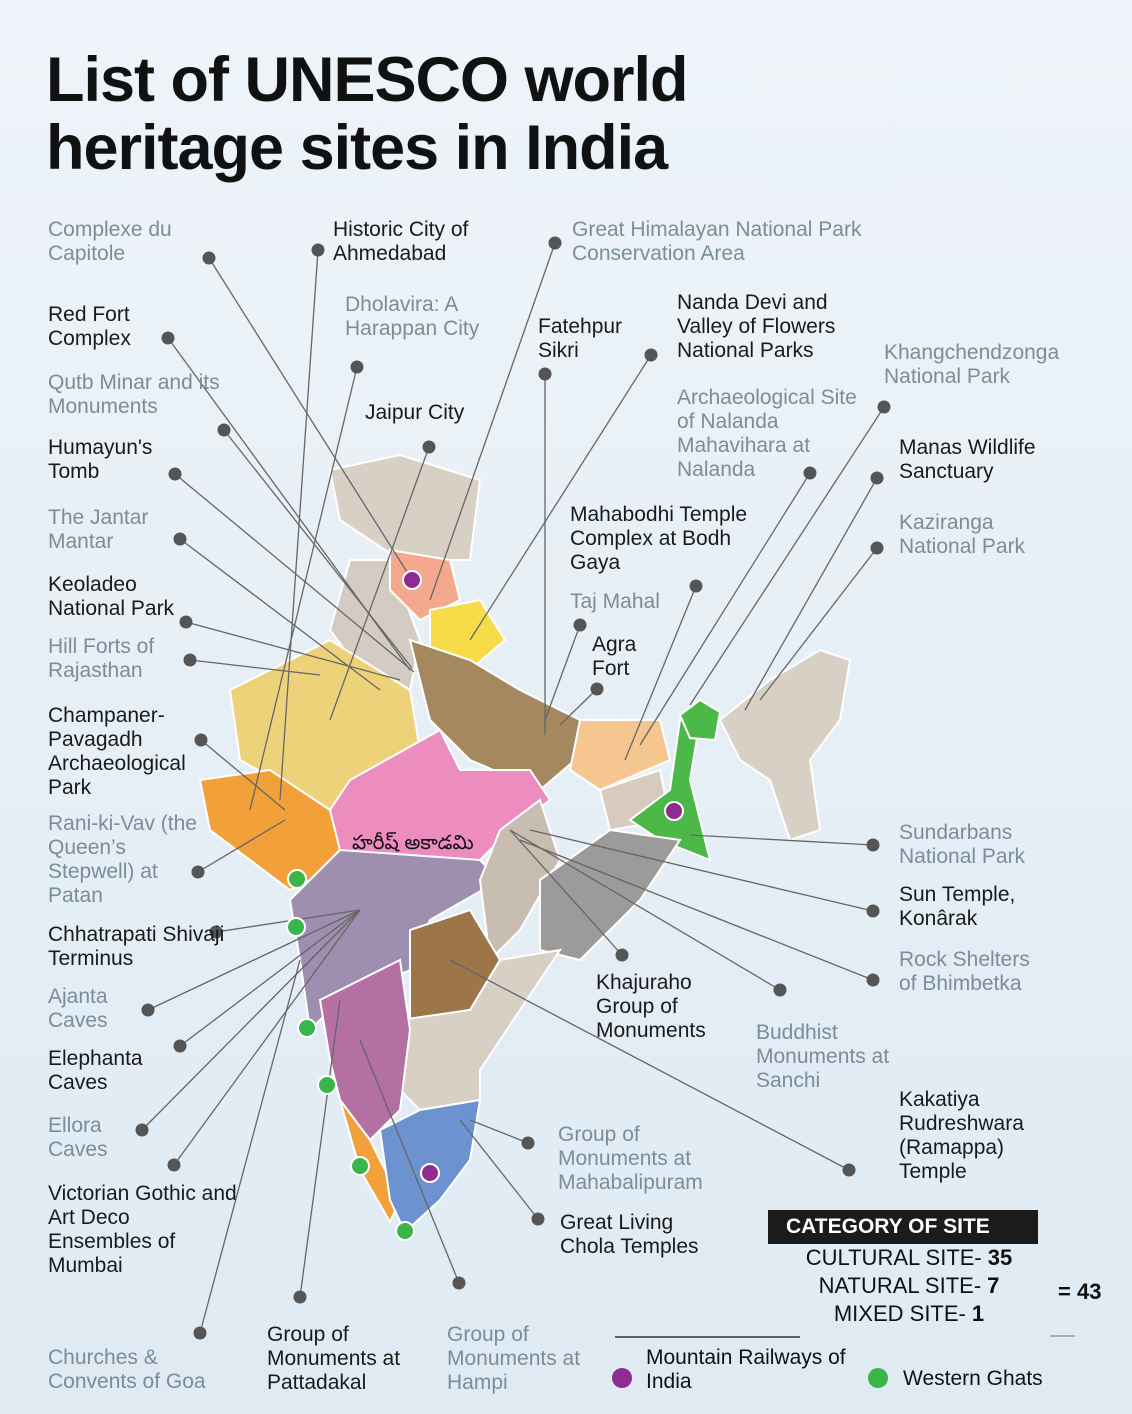  What do you see at coordinates (629, 1234) in the screenshot?
I see `site-label: Great Living Chola Temples` at bounding box center [629, 1234].